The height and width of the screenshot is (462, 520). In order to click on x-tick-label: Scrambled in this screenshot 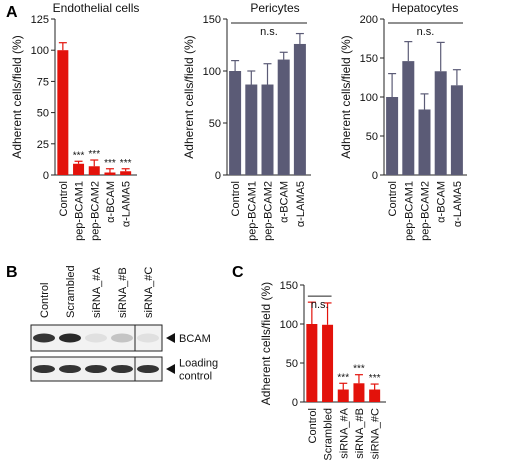, I will do `click(329, 434)`.